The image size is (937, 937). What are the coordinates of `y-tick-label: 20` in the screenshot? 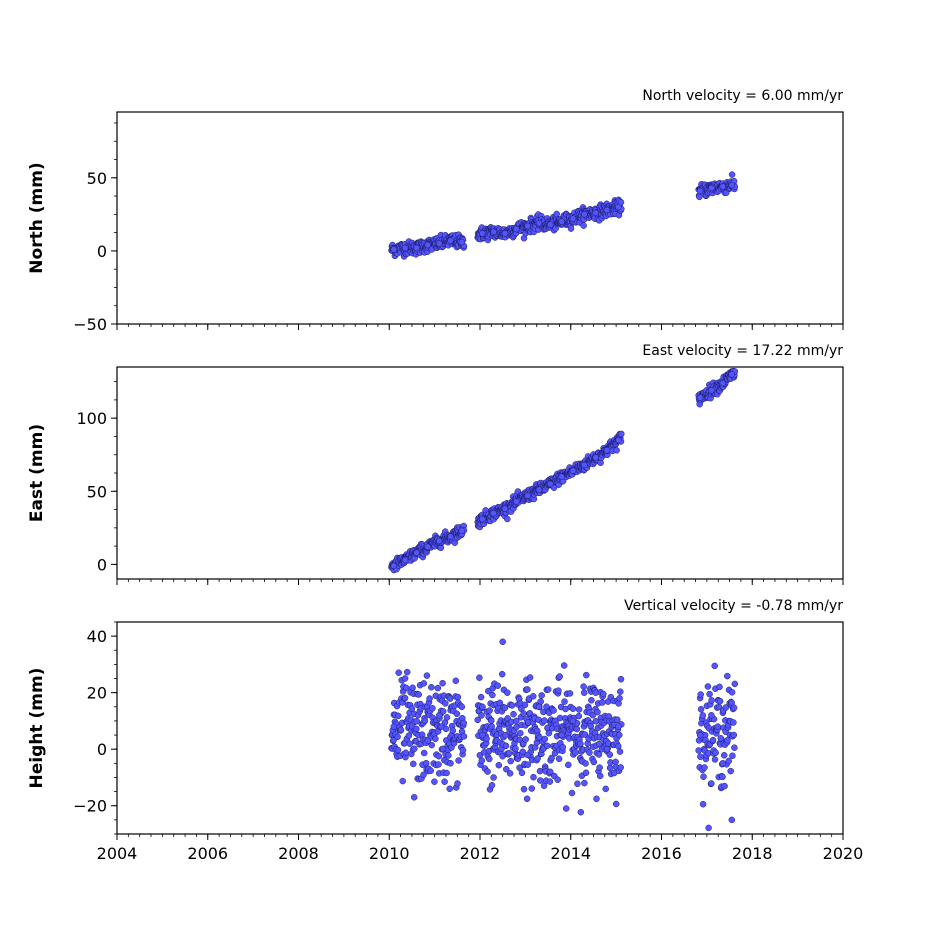 It's located at (97, 693).